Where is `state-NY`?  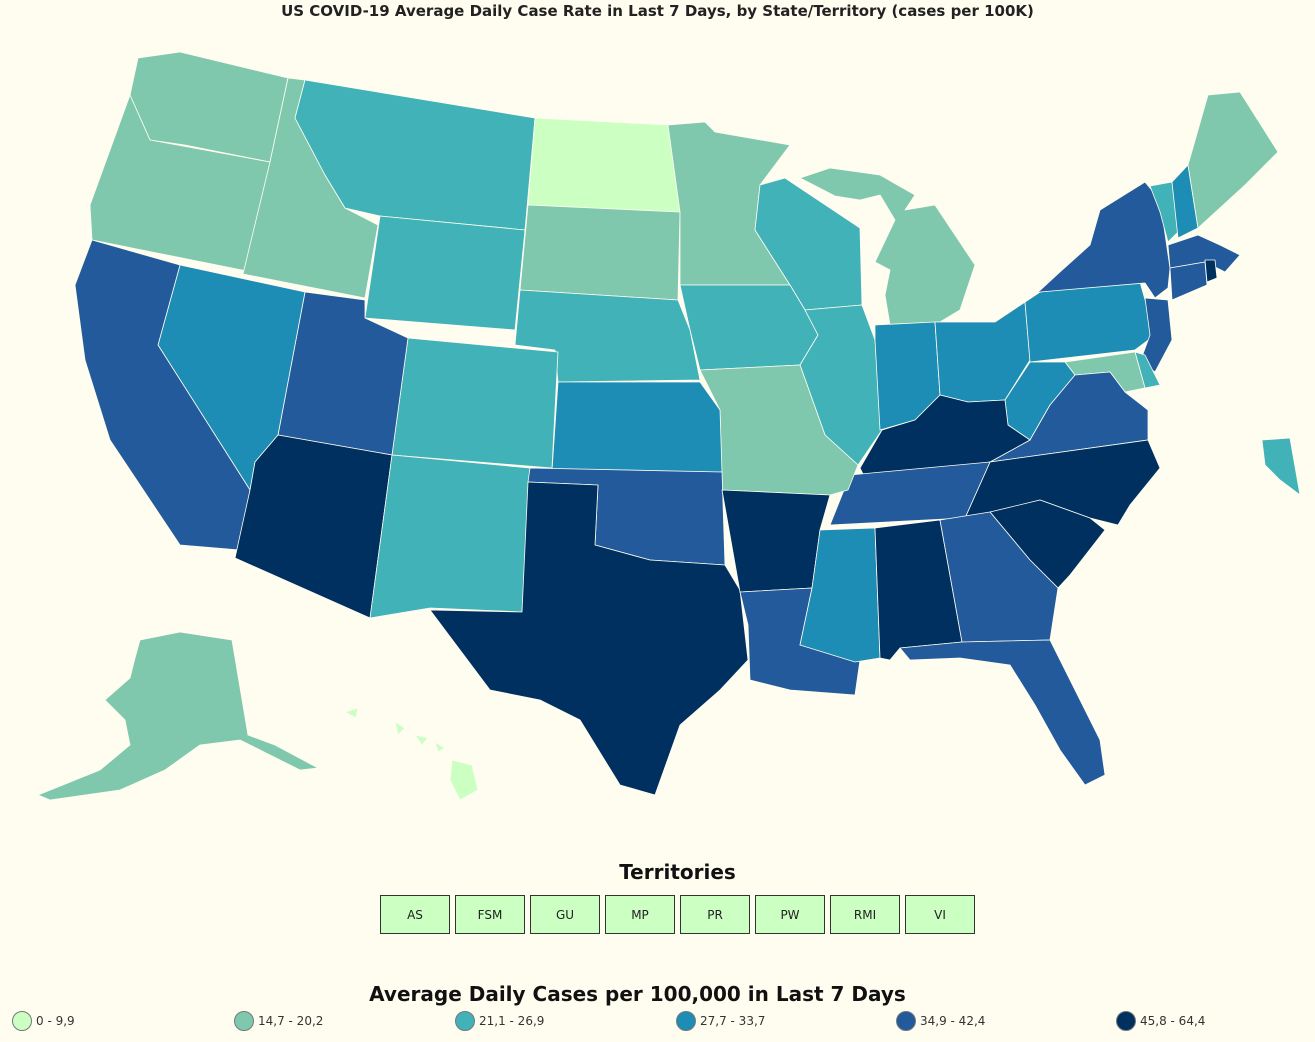
state-NY is located at coordinates (1102, 240).